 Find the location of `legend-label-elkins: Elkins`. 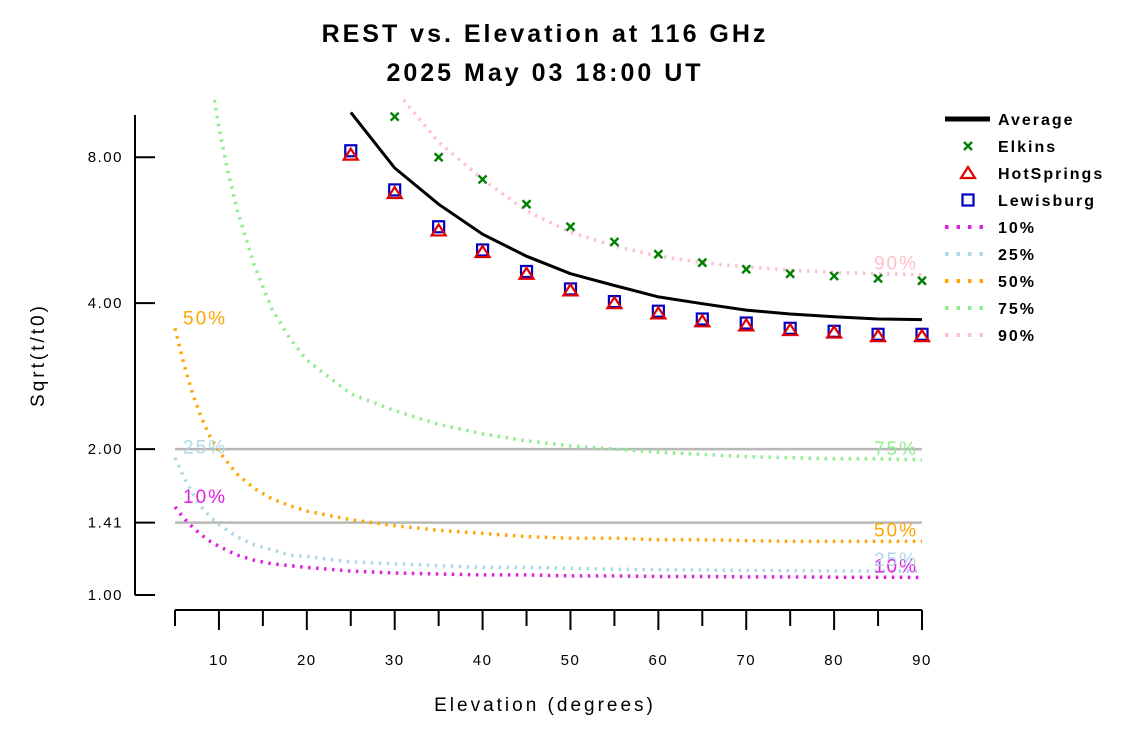

legend-label-elkins: Elkins is located at coordinates (1027, 147).